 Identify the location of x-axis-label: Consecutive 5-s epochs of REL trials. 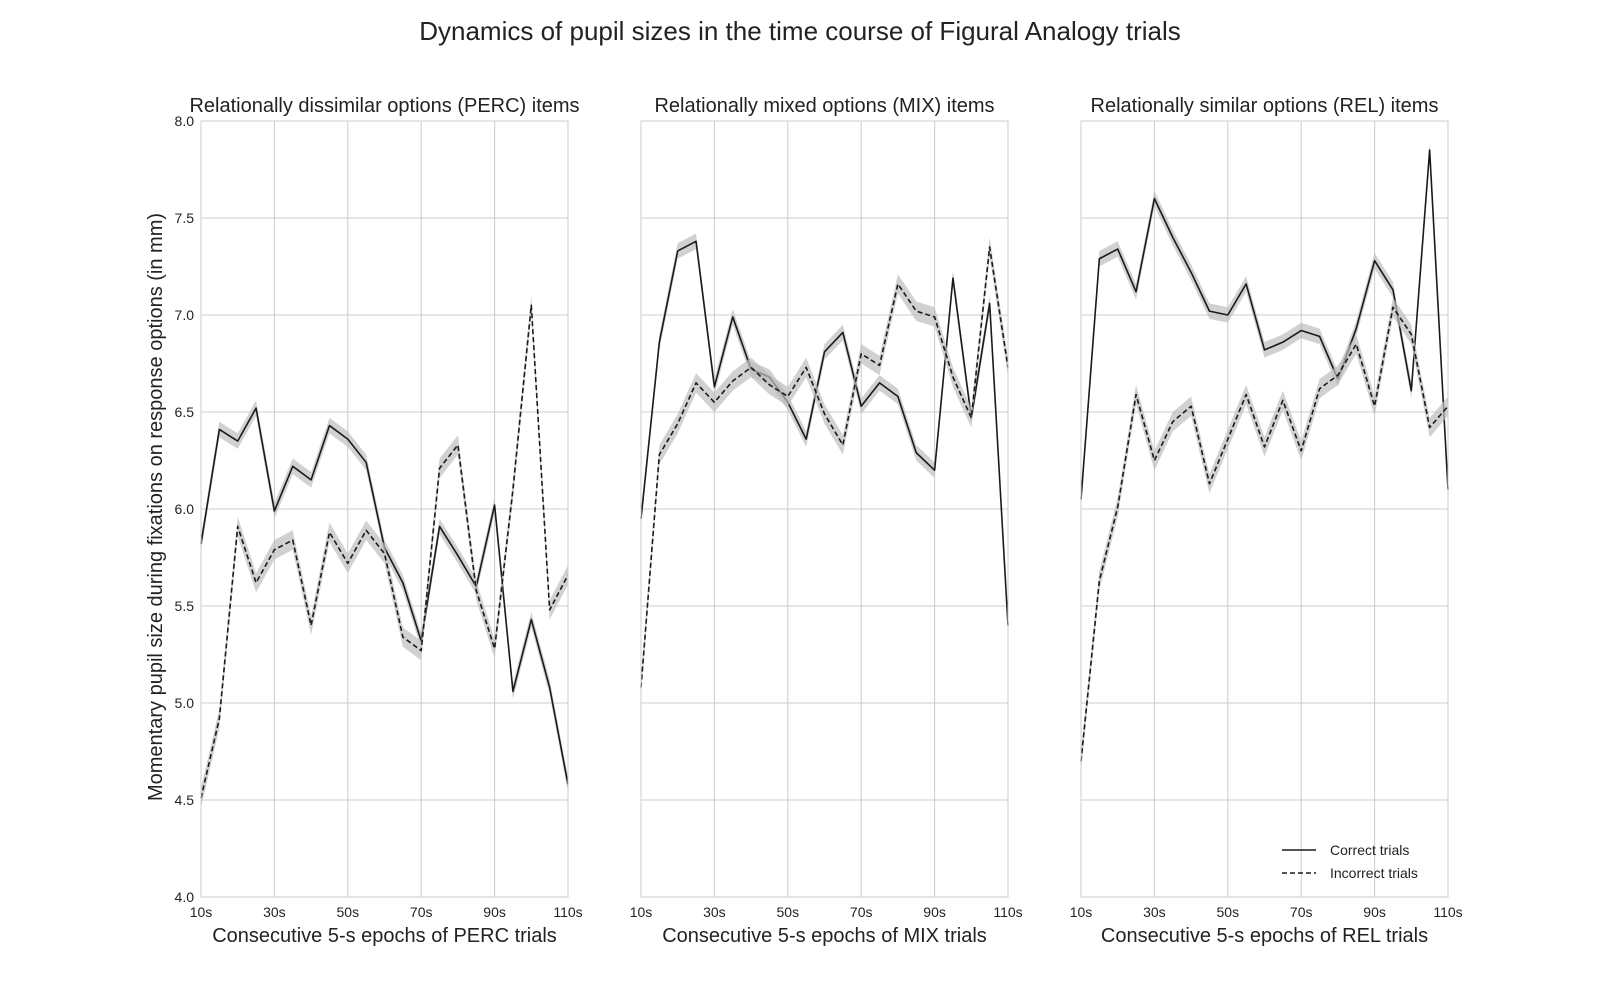
(1264, 936).